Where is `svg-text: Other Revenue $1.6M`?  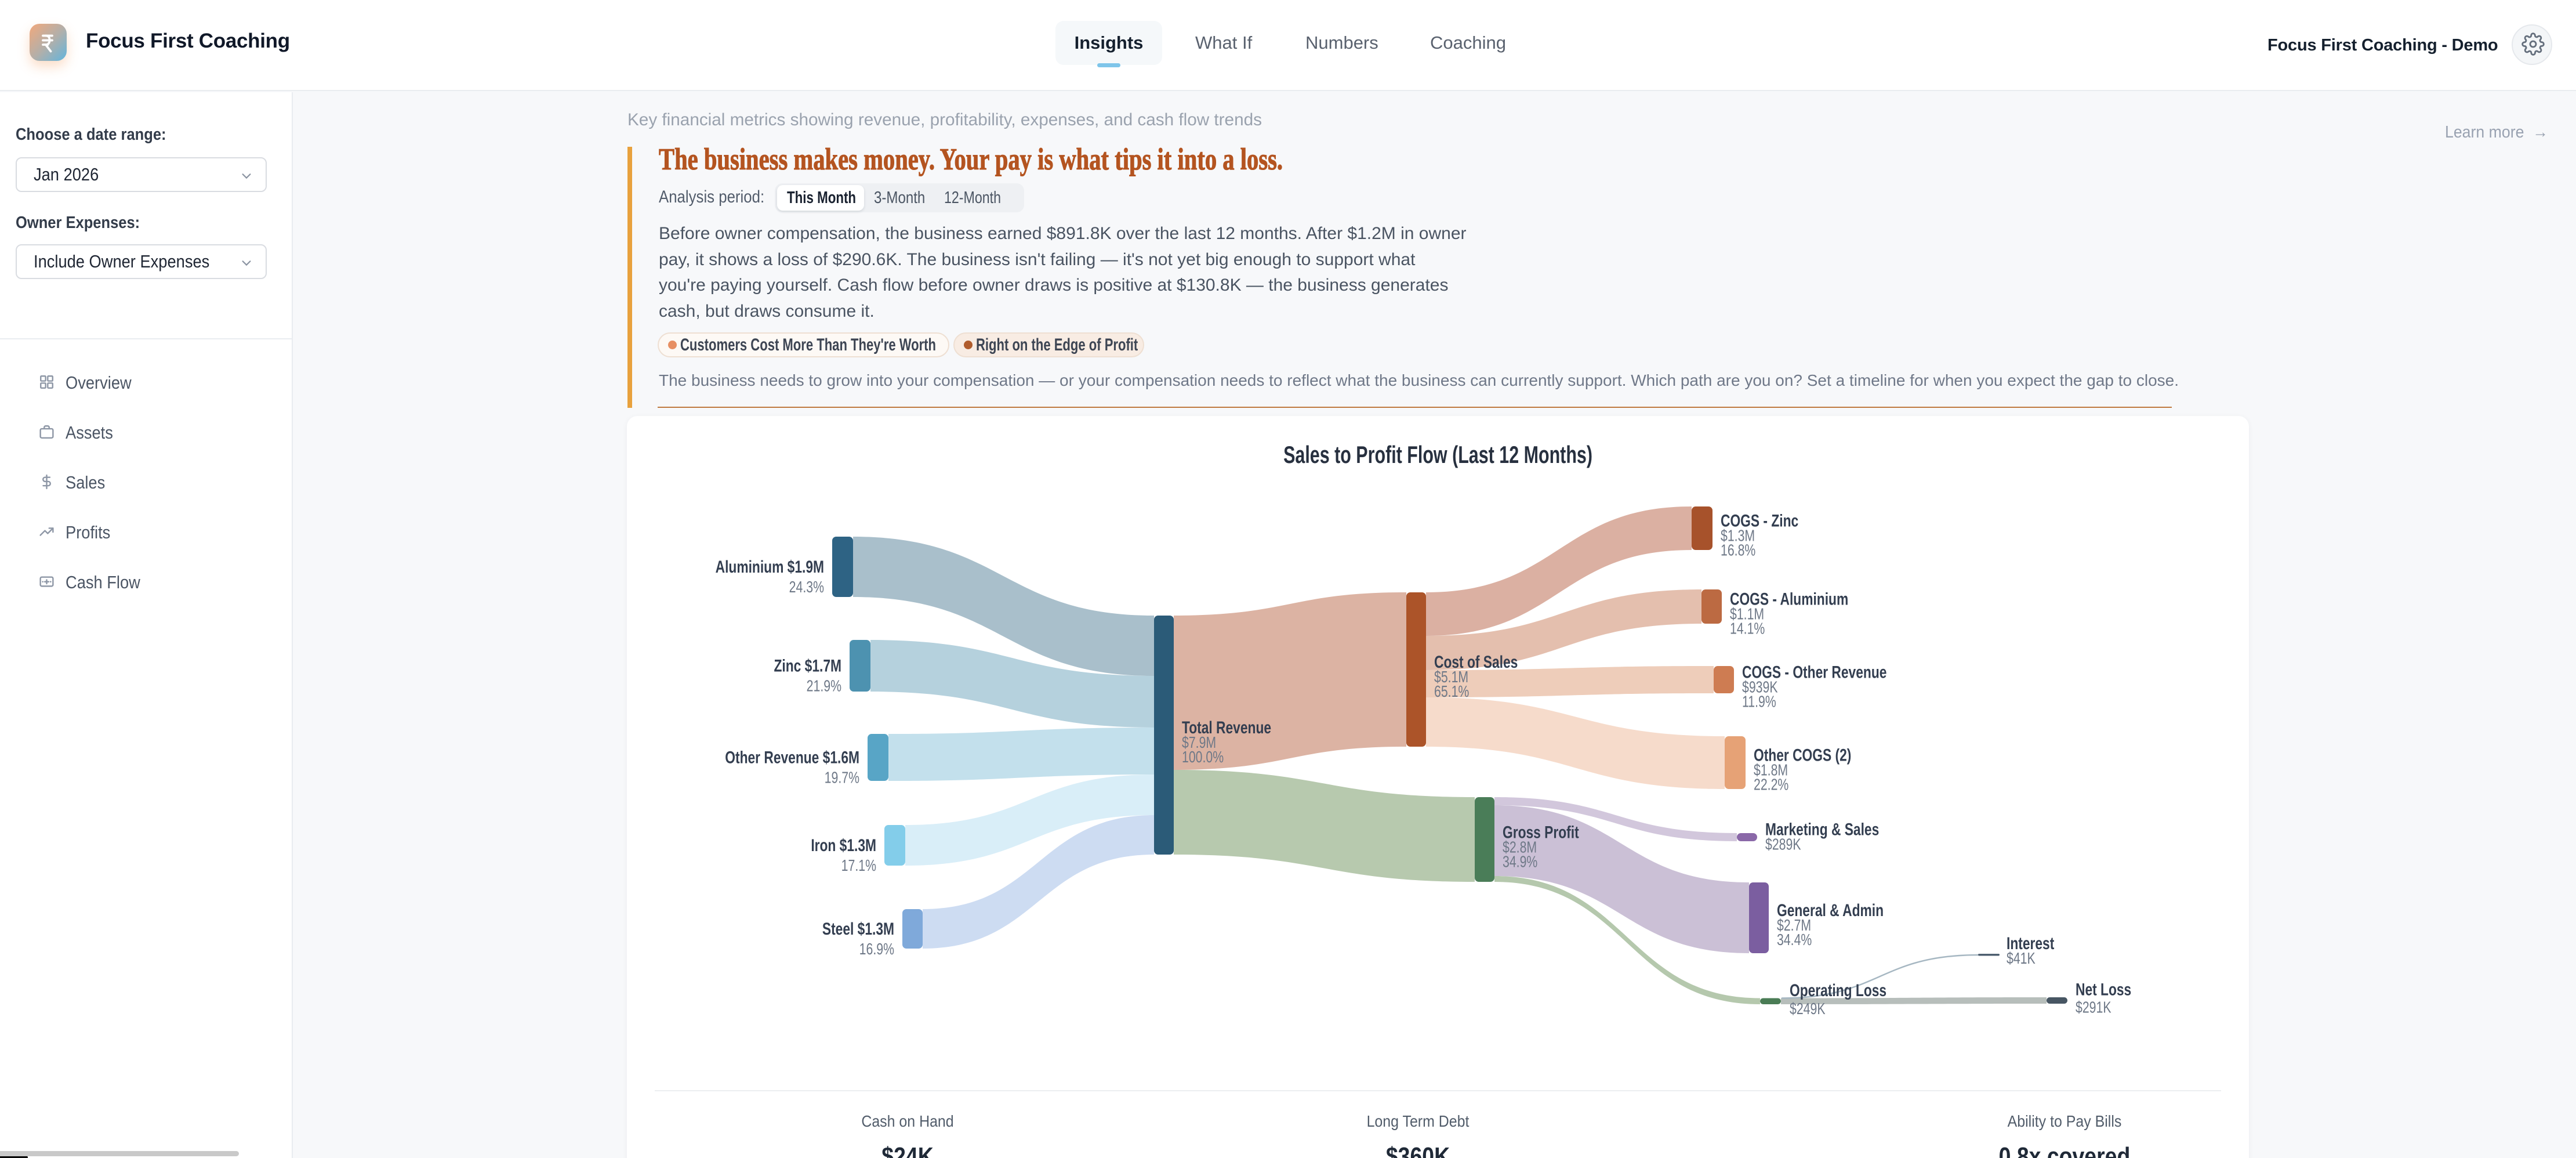
svg-text: Other Revenue $1.6M is located at coordinates (792, 757).